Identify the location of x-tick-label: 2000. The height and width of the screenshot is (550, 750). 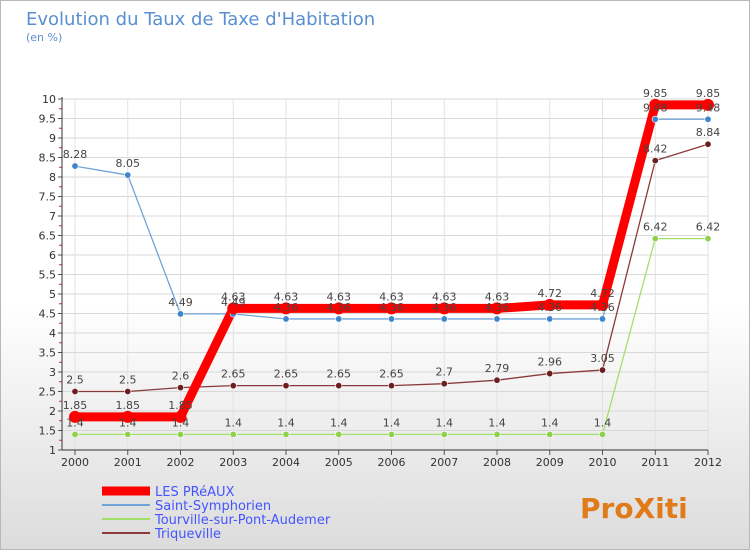
(75, 462).